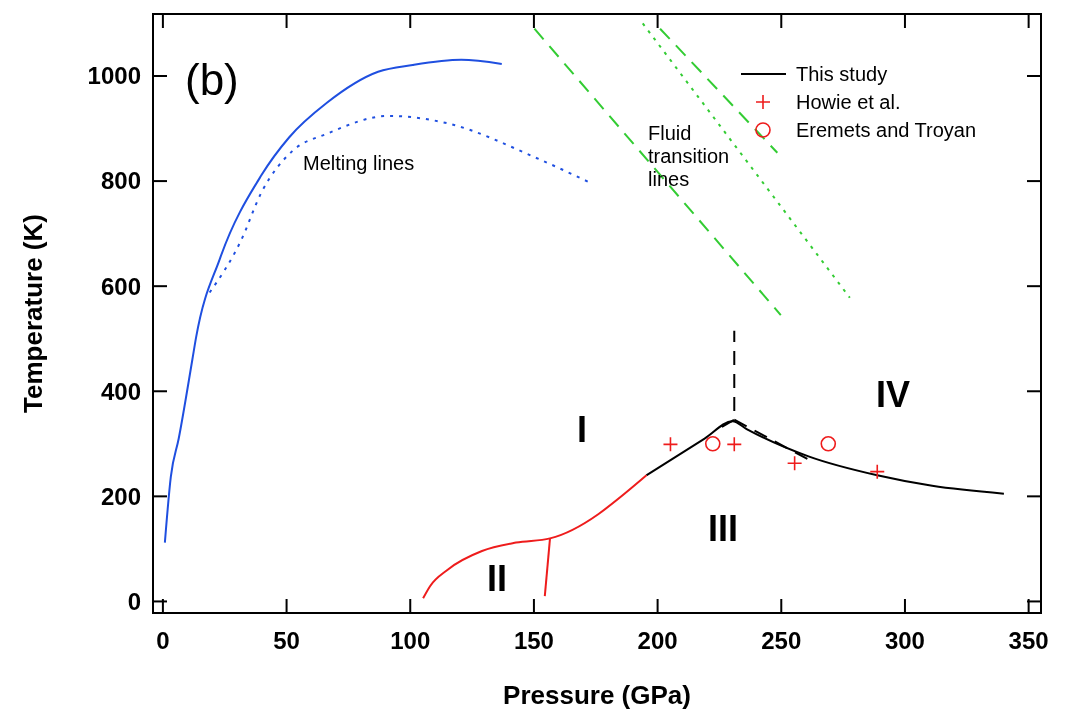  I want to click on legend-label: Eremets and Troyan, so click(886, 130).